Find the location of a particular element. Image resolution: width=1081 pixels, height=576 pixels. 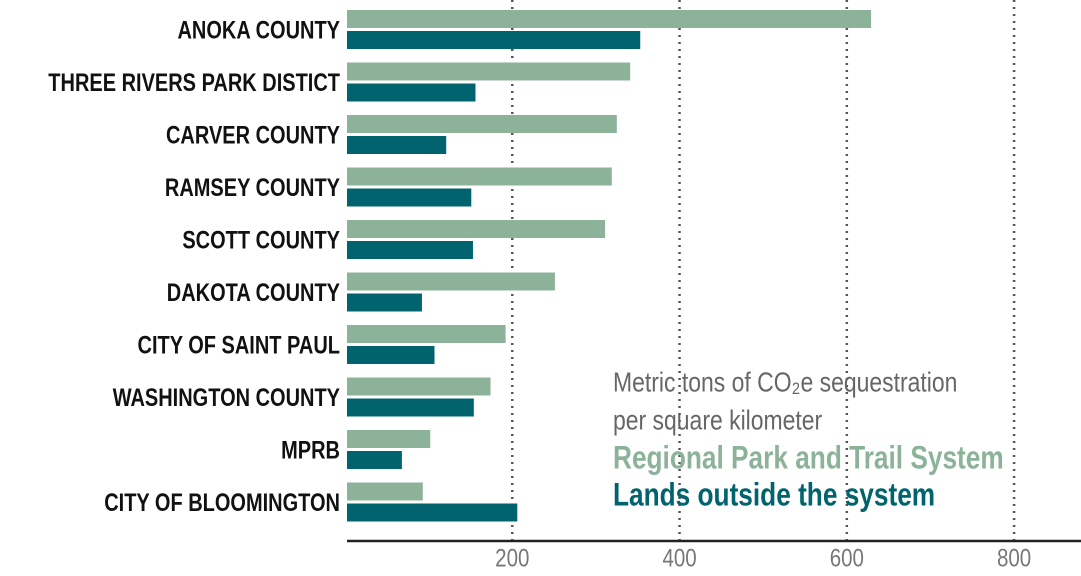

label-group: SCOTT COUNTY is located at coordinates (261, 241).